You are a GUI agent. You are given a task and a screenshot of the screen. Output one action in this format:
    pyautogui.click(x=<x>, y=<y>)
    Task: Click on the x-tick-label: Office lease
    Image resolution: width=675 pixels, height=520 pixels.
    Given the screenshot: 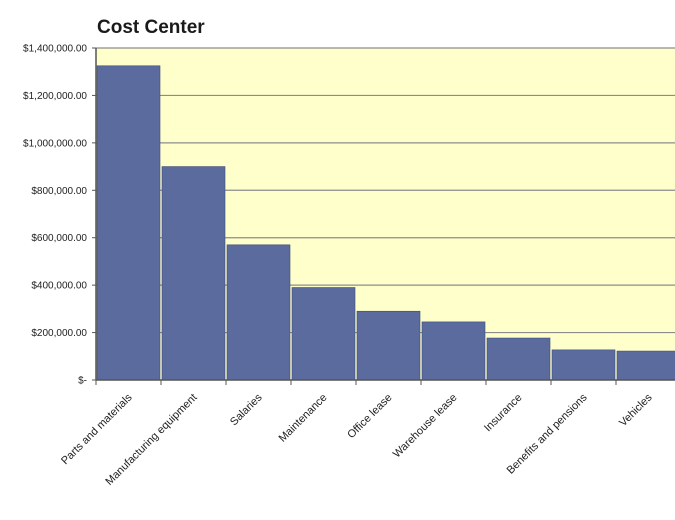 What is the action you would take?
    pyautogui.click(x=369, y=416)
    